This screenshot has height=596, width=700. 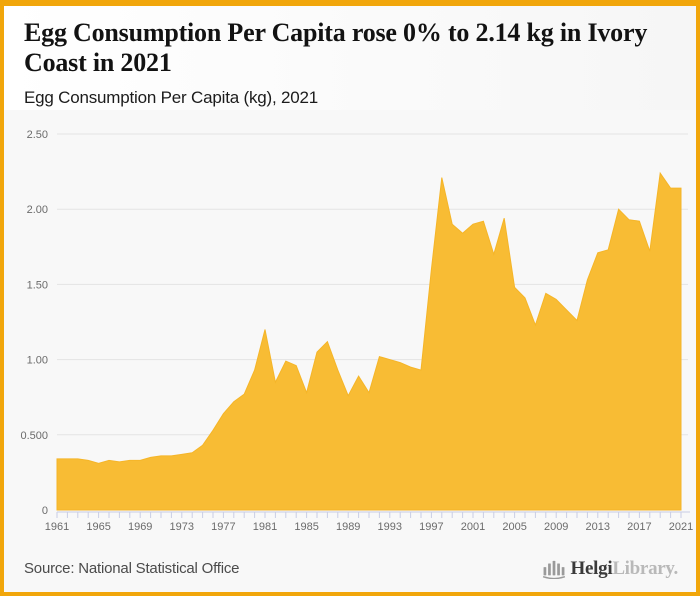 I want to click on x-tick-label: 2001, so click(x=473, y=527).